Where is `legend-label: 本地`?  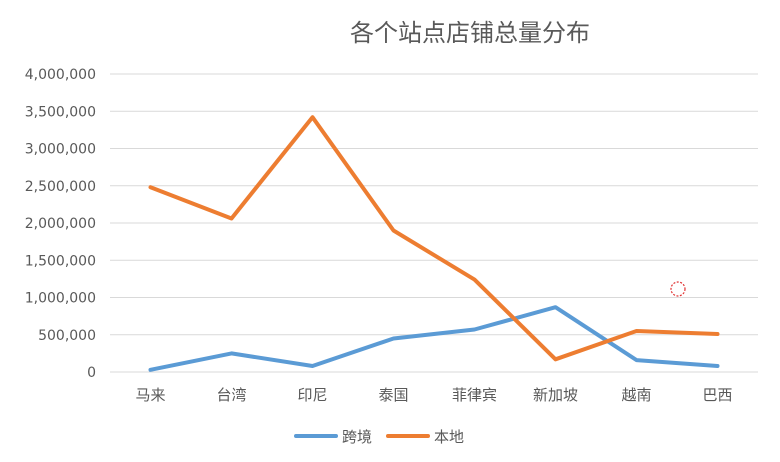
legend-label: 本地 is located at coordinates (449, 437).